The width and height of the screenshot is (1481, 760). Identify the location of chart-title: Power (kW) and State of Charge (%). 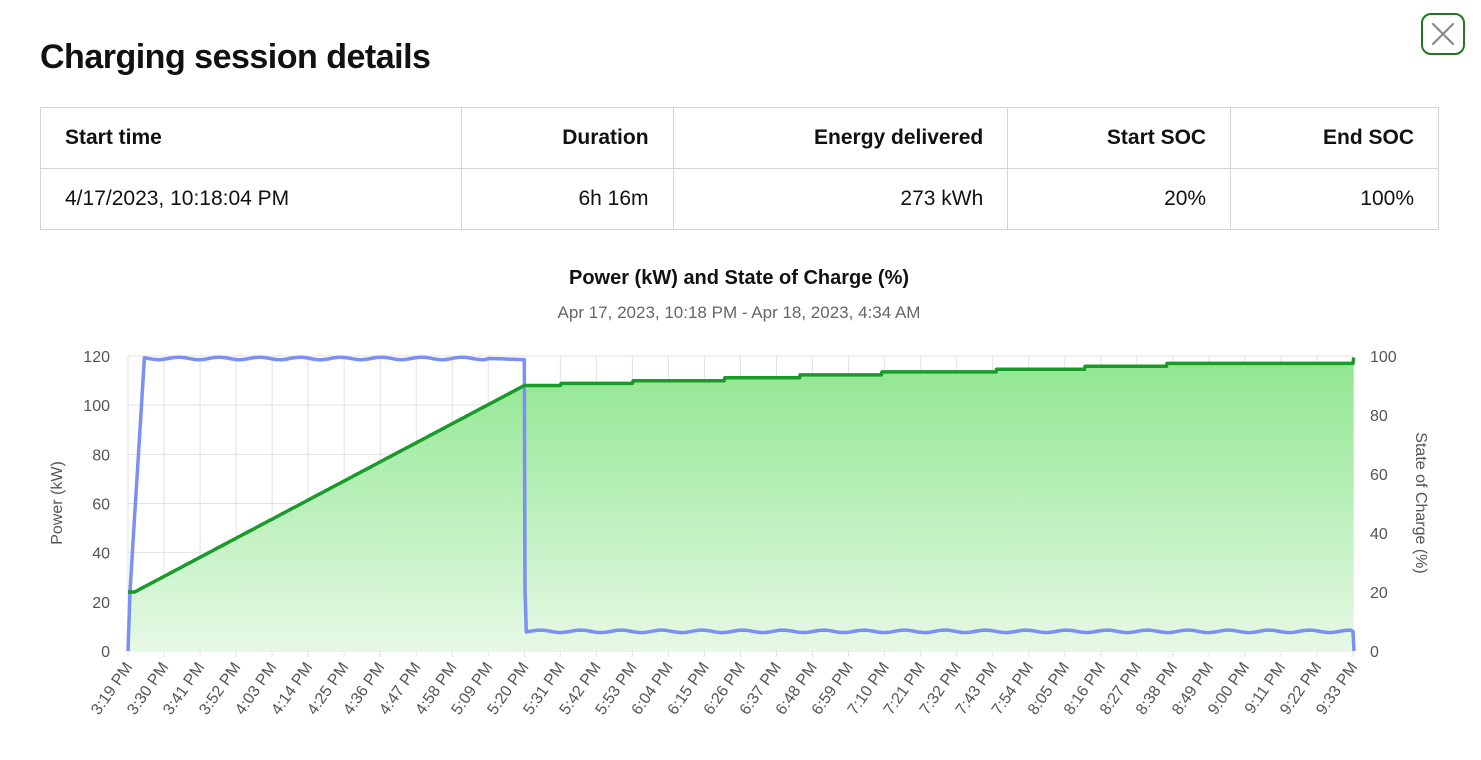
(739, 278).